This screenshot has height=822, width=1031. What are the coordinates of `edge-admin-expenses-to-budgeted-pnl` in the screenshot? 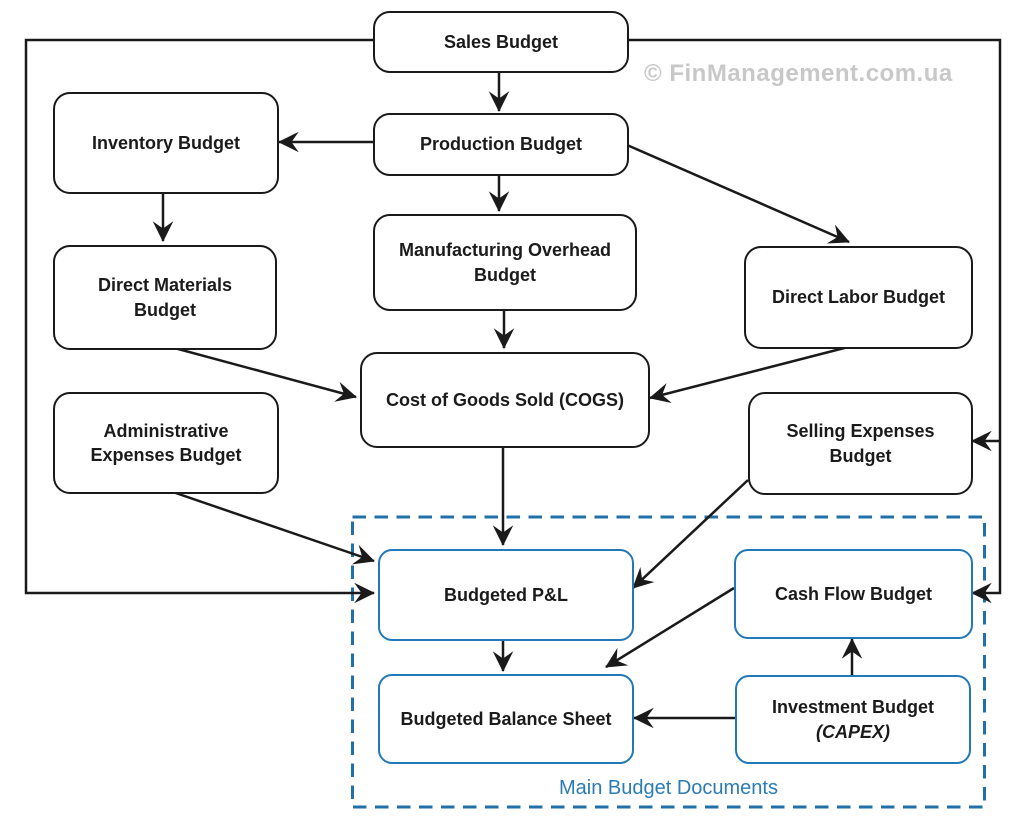 It's located at (270, 526).